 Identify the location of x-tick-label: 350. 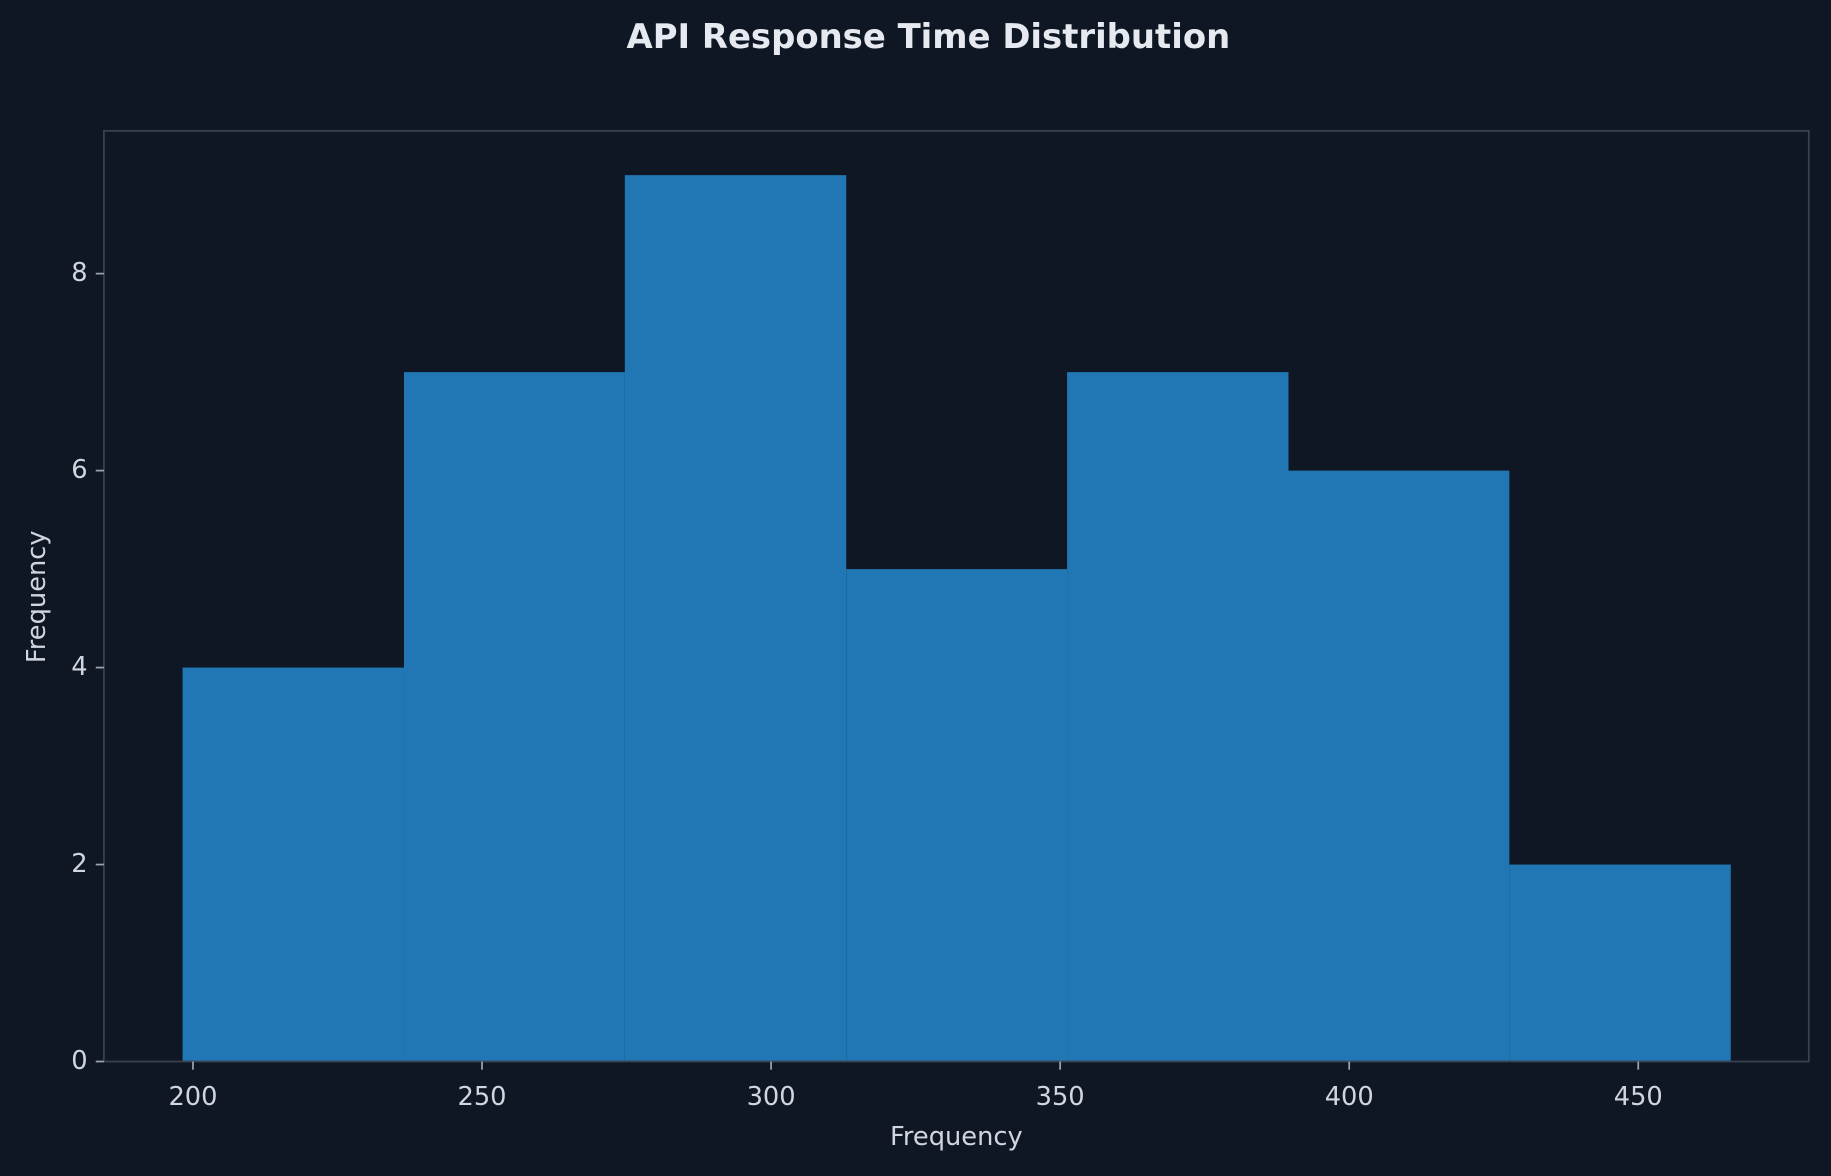
(1060, 1097).